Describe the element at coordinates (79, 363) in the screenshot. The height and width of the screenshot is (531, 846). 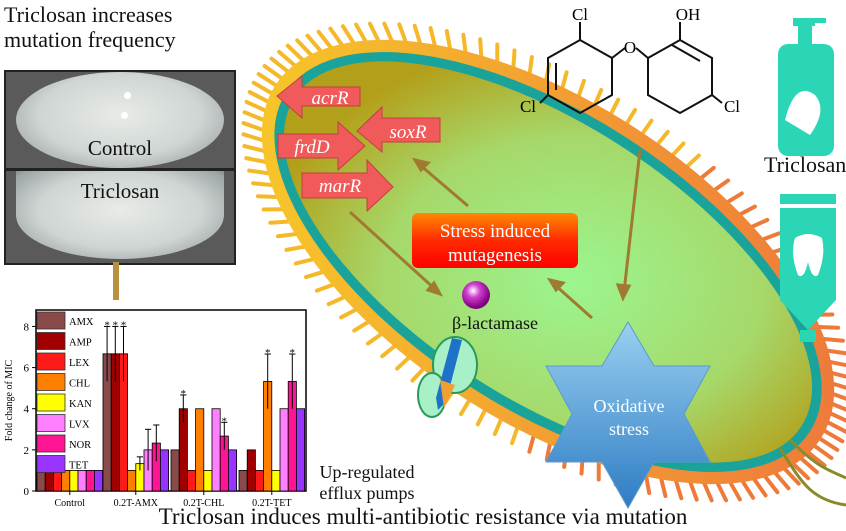
I see `legend-label: LEX` at that location.